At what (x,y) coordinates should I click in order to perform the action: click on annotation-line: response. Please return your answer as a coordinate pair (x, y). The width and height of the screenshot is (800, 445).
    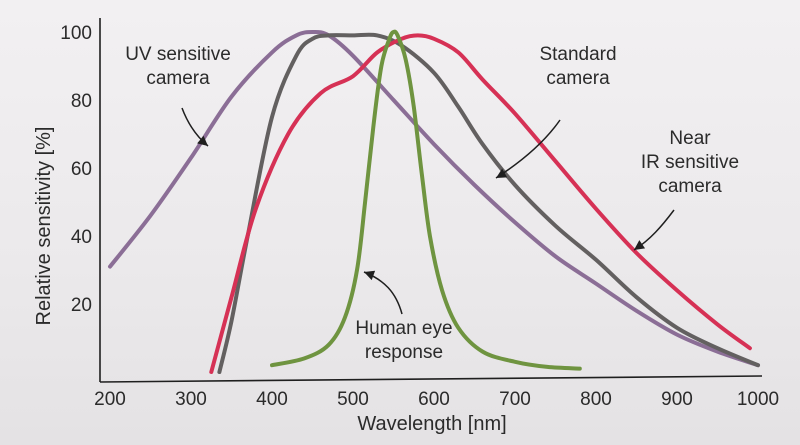
    Looking at the image, I should click on (404, 352).